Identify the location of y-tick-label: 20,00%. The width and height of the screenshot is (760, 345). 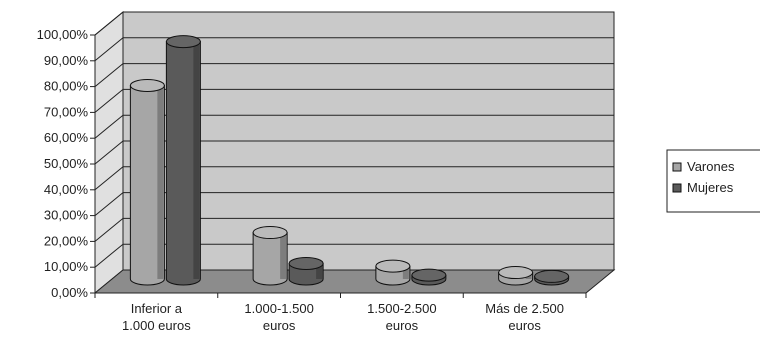
(66, 240).